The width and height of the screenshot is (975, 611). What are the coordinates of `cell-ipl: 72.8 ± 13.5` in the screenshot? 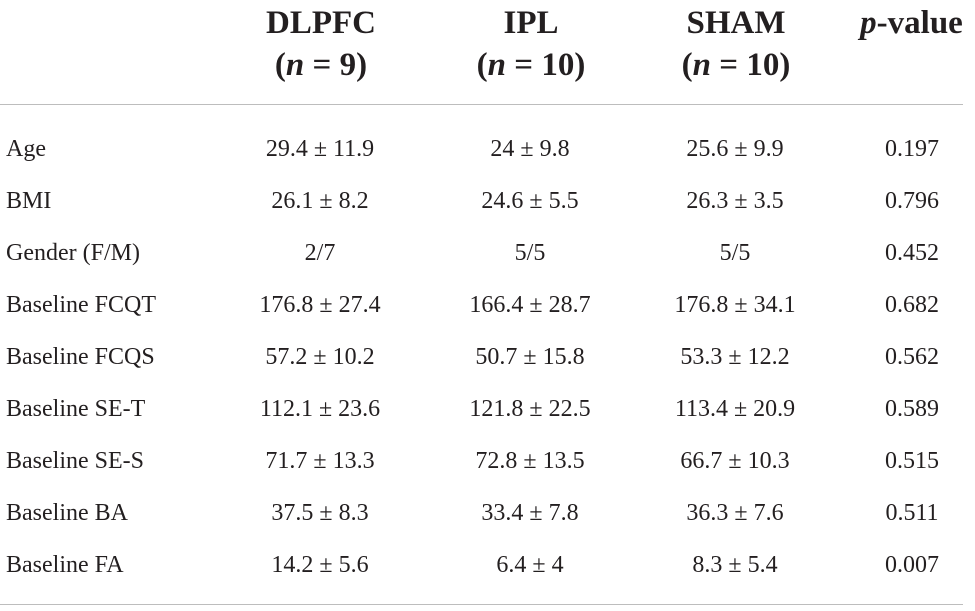 It's located at (530, 461).